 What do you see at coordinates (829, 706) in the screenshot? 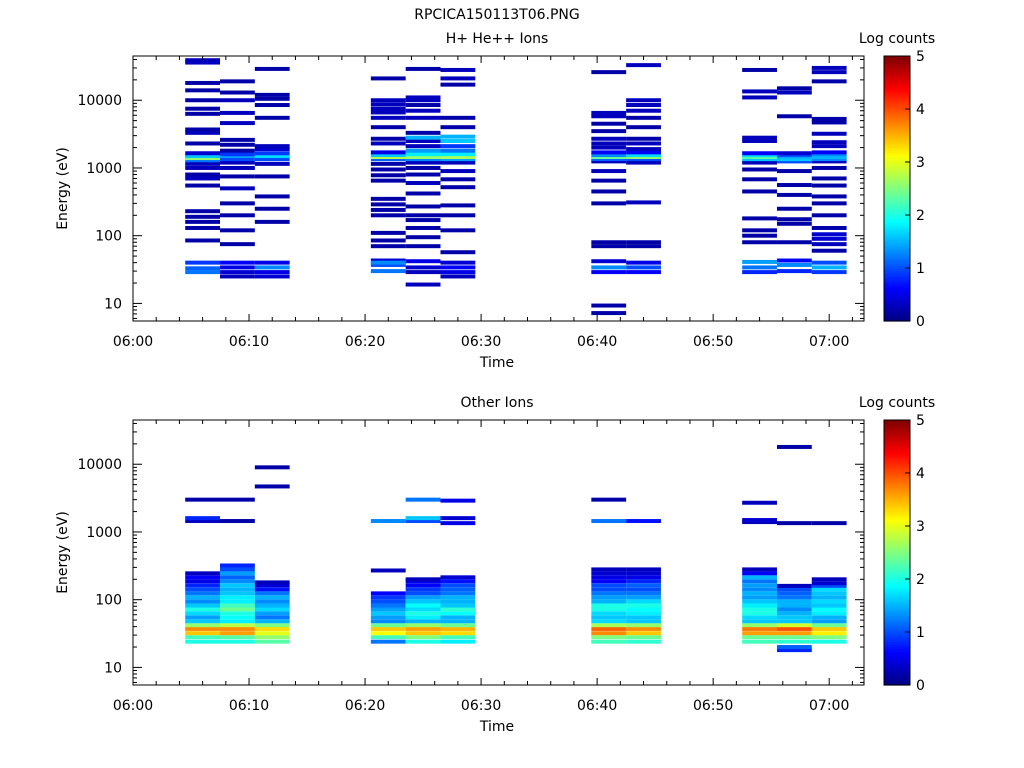
I see `x-tick-label: 07:00` at bounding box center [829, 706].